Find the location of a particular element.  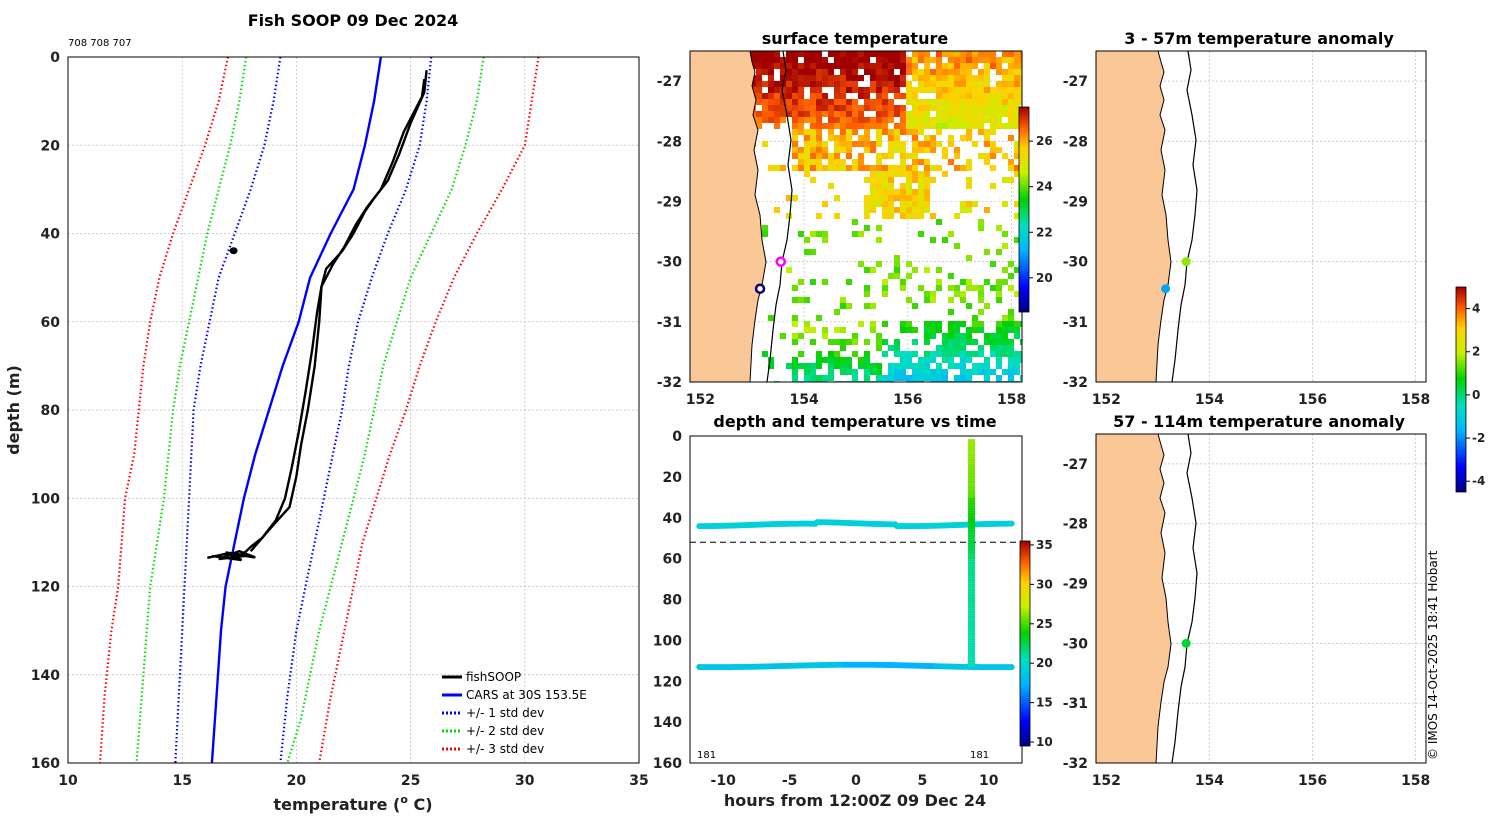

y-tick-label: 60 is located at coordinates (673, 560).